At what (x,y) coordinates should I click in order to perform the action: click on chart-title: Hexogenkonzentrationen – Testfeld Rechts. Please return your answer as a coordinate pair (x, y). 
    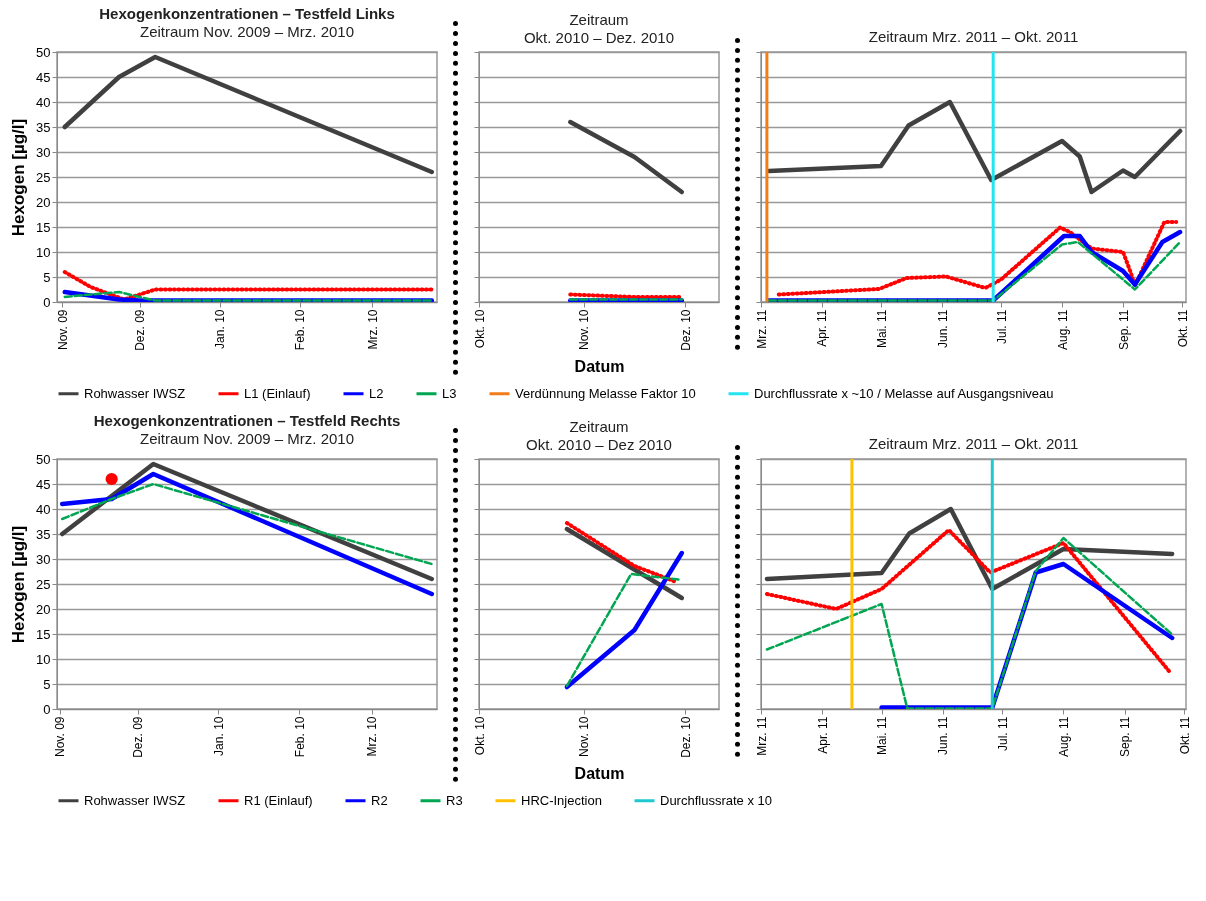
    Looking at the image, I should click on (247, 420).